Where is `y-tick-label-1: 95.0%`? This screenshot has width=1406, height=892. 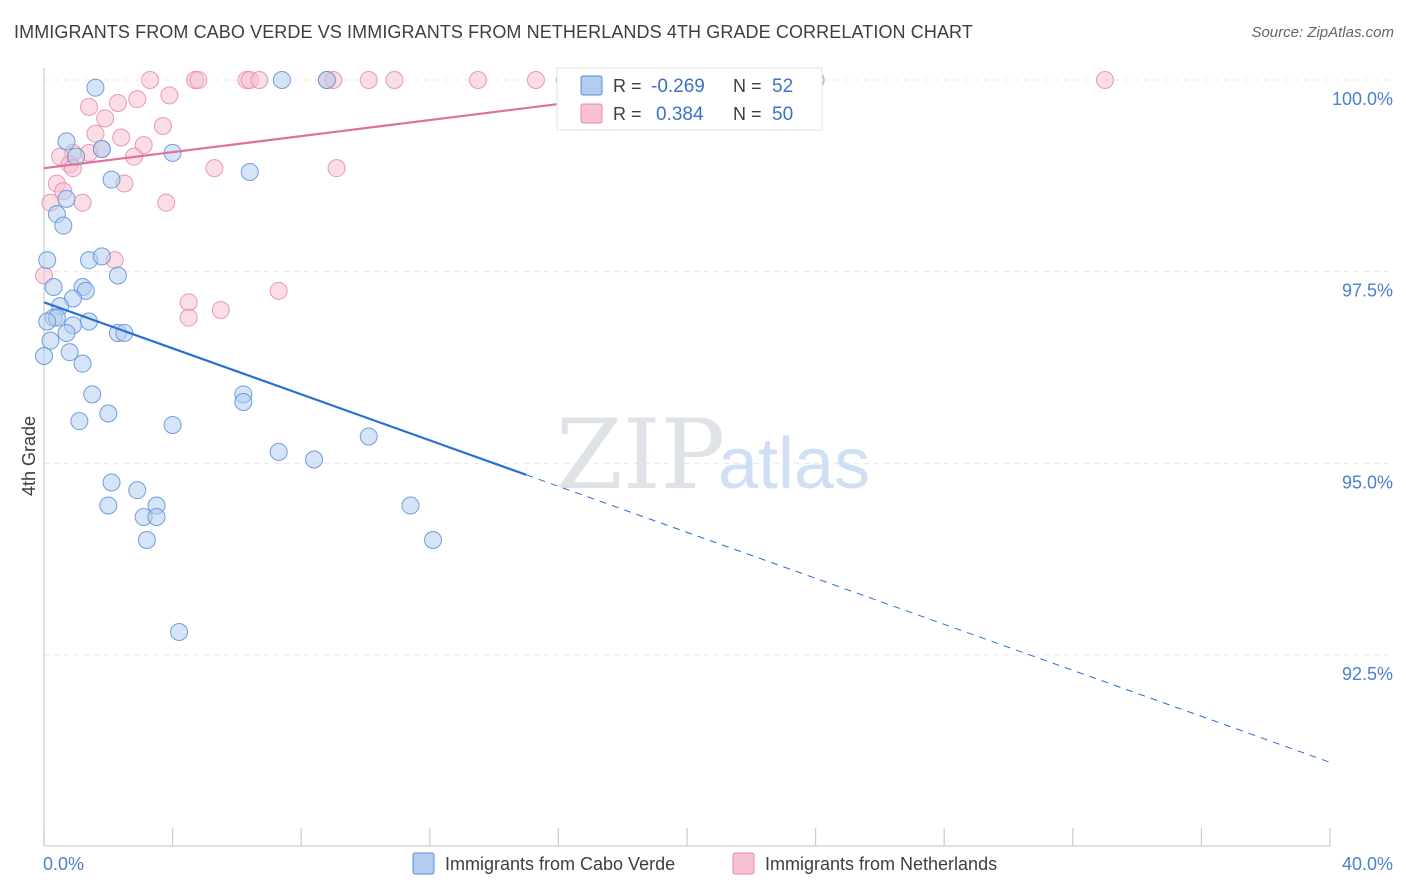
y-tick-label-1: 95.0% is located at coordinates (1367, 482).